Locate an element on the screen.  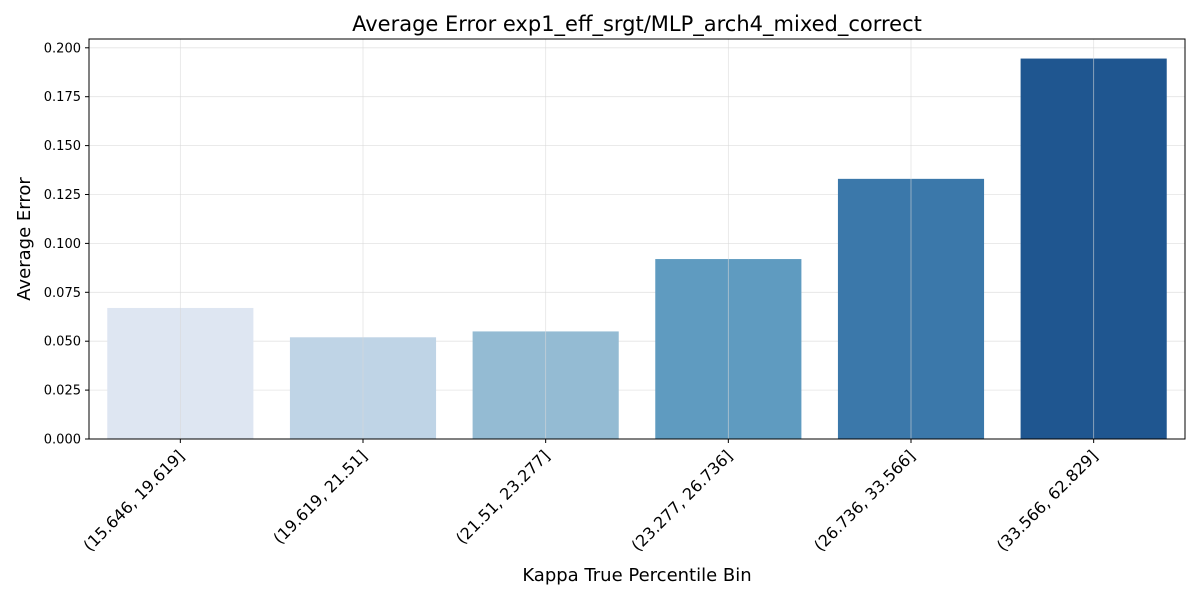
y-tick-label: 0.025 is located at coordinates (62, 391).